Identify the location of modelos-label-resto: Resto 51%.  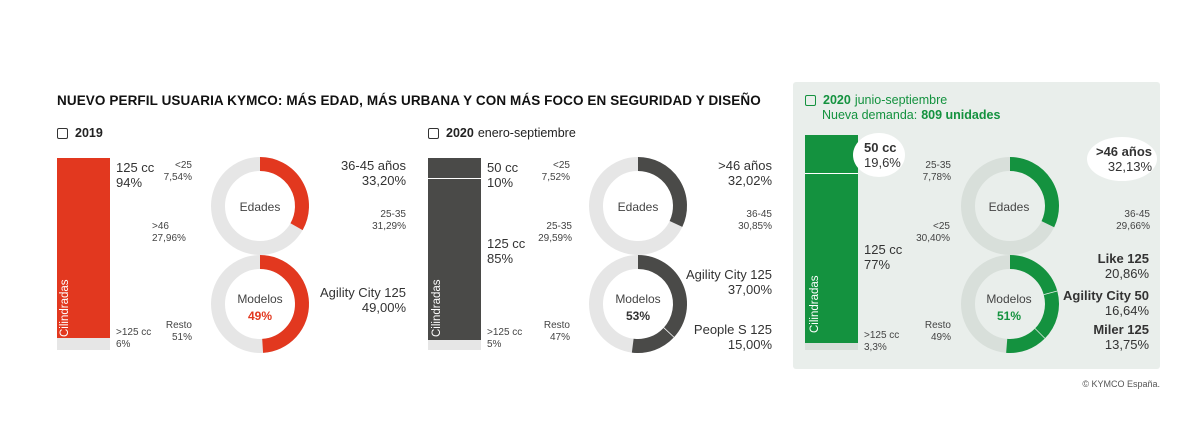
(178, 331).